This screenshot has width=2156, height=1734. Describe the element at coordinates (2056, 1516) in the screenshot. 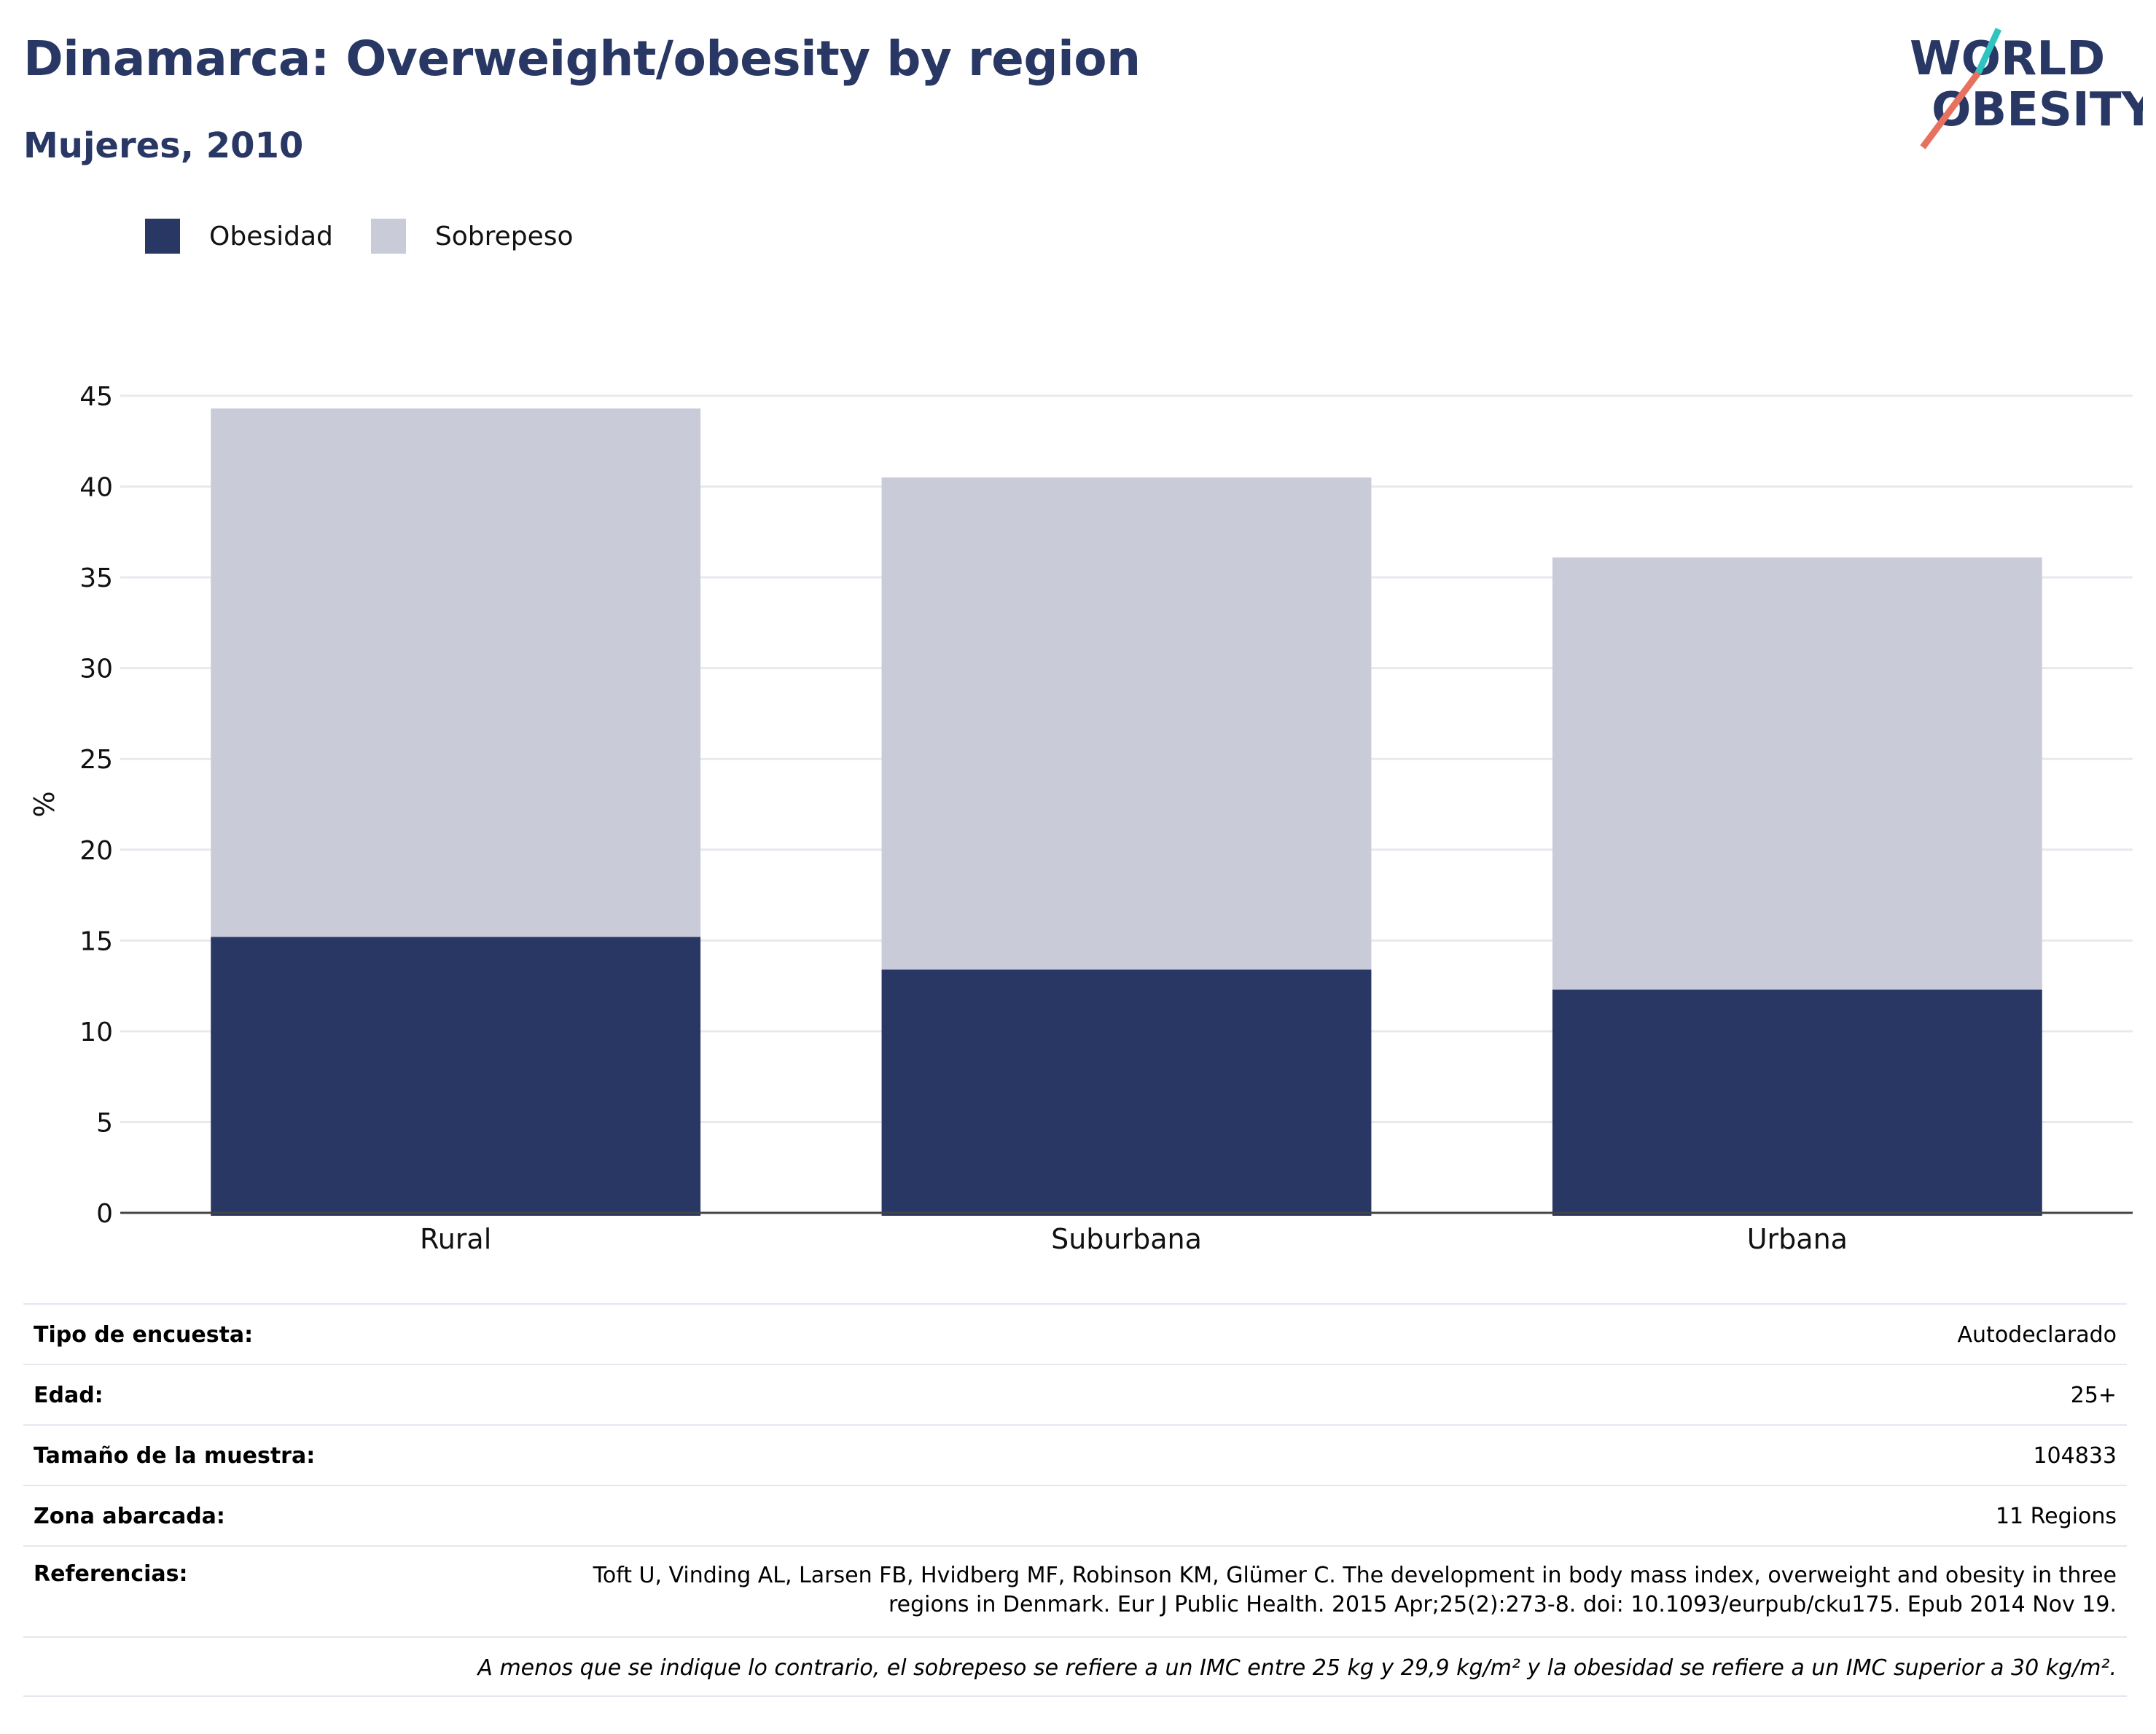

I see `info-value: 11 Regions` at that location.